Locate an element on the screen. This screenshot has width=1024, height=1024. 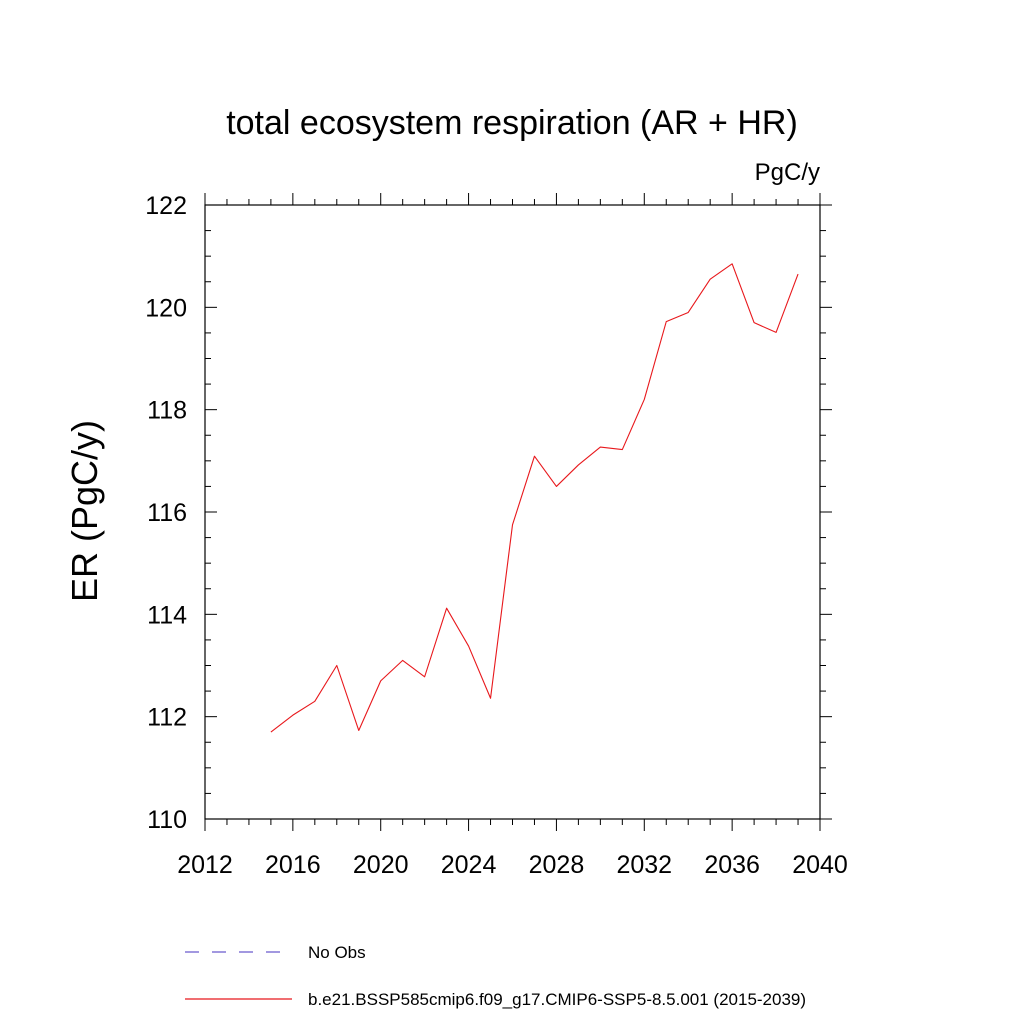
y-tick-labels: 110 112 114 116 118 120 122 is located at coordinates (166, 513).